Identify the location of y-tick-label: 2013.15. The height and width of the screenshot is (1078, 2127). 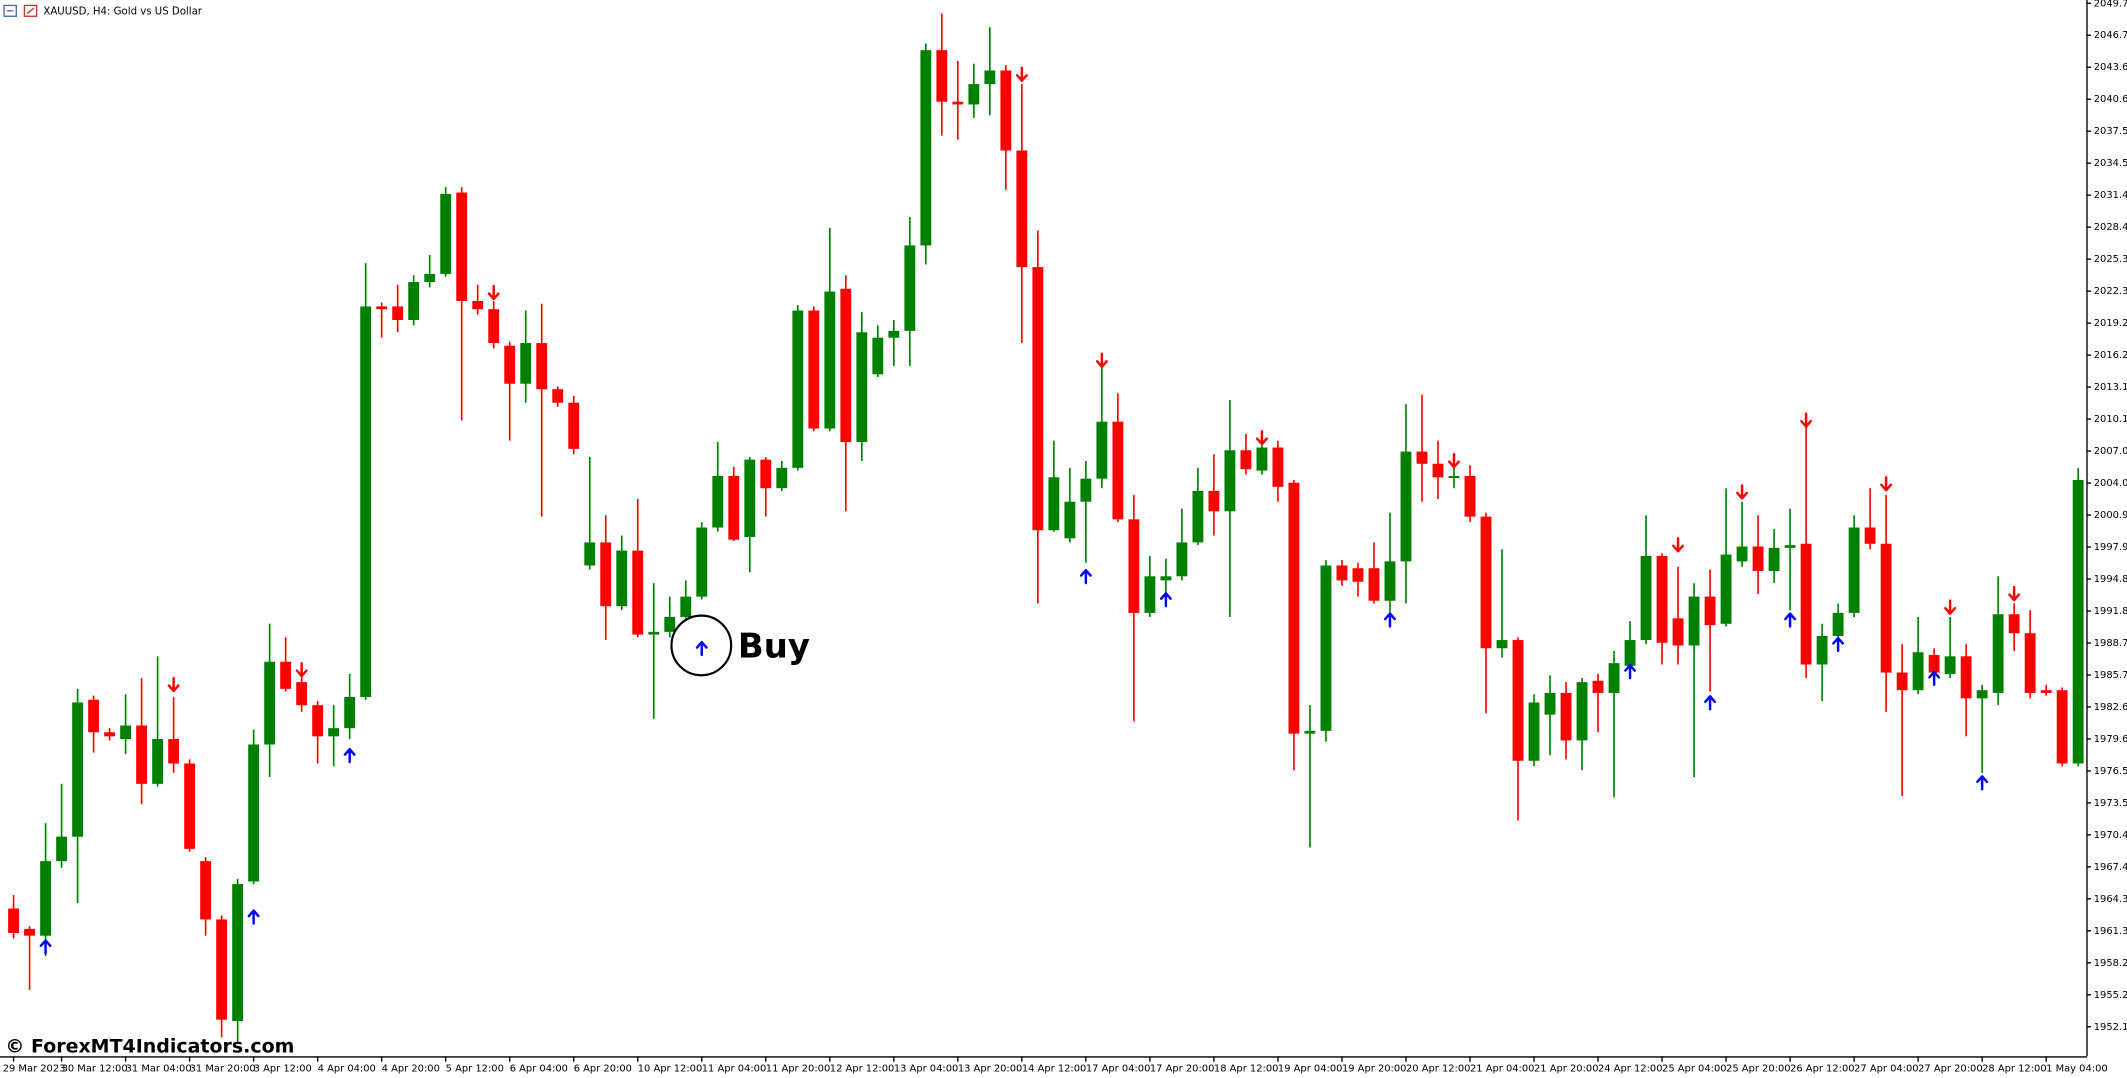
(2110, 387).